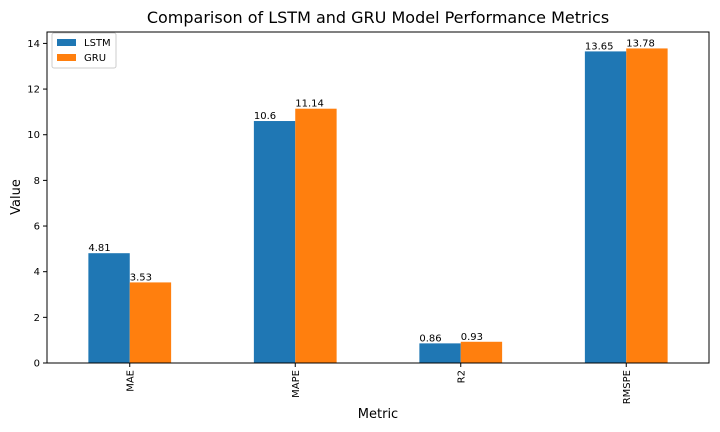  I want to click on bar-lstm-r2, so click(440, 353).